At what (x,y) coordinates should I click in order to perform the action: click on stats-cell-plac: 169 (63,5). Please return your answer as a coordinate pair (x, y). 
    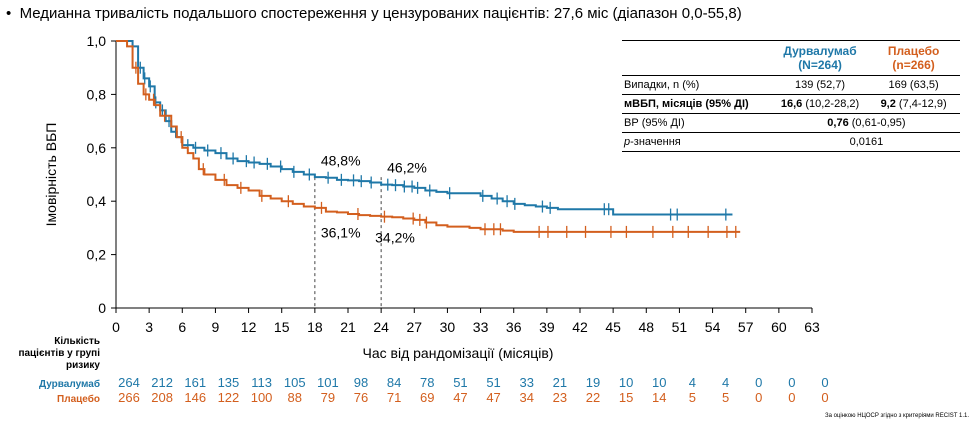
    Looking at the image, I should click on (913, 85).